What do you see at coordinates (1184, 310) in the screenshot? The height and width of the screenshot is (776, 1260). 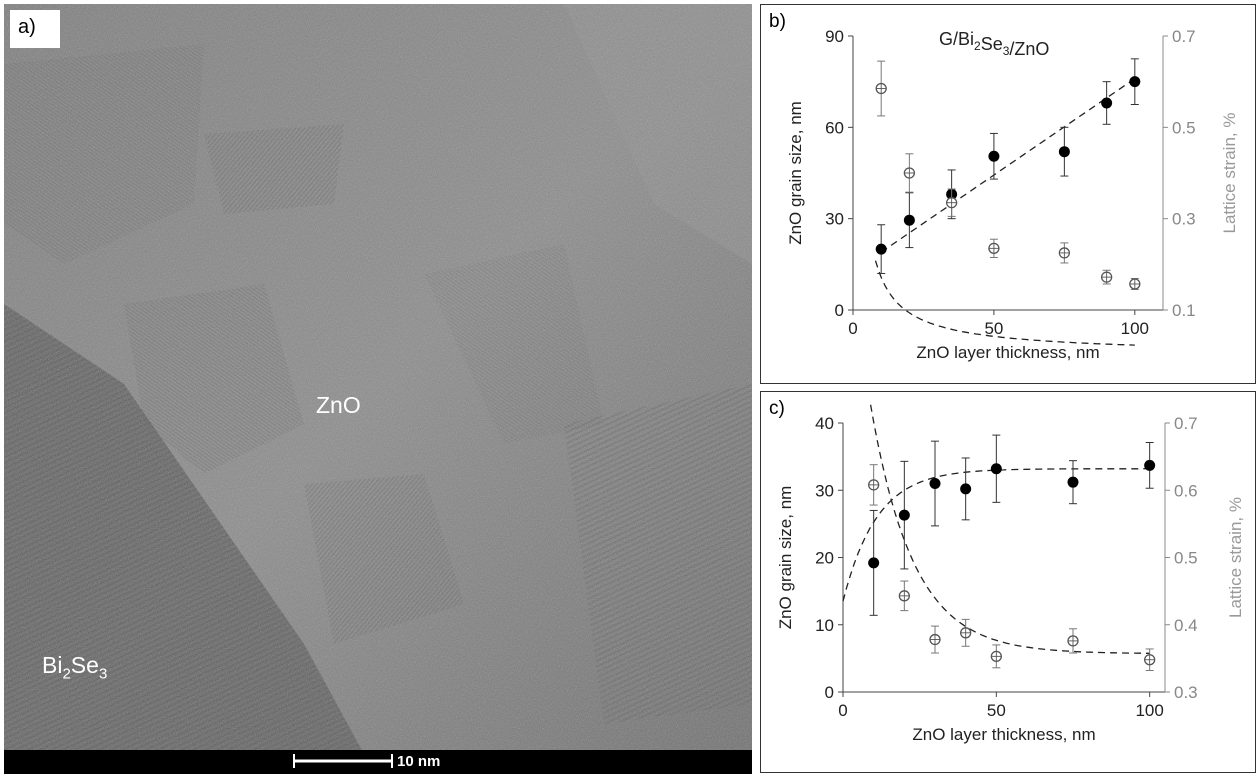 I see `y2-tick-label: 0.1` at bounding box center [1184, 310].